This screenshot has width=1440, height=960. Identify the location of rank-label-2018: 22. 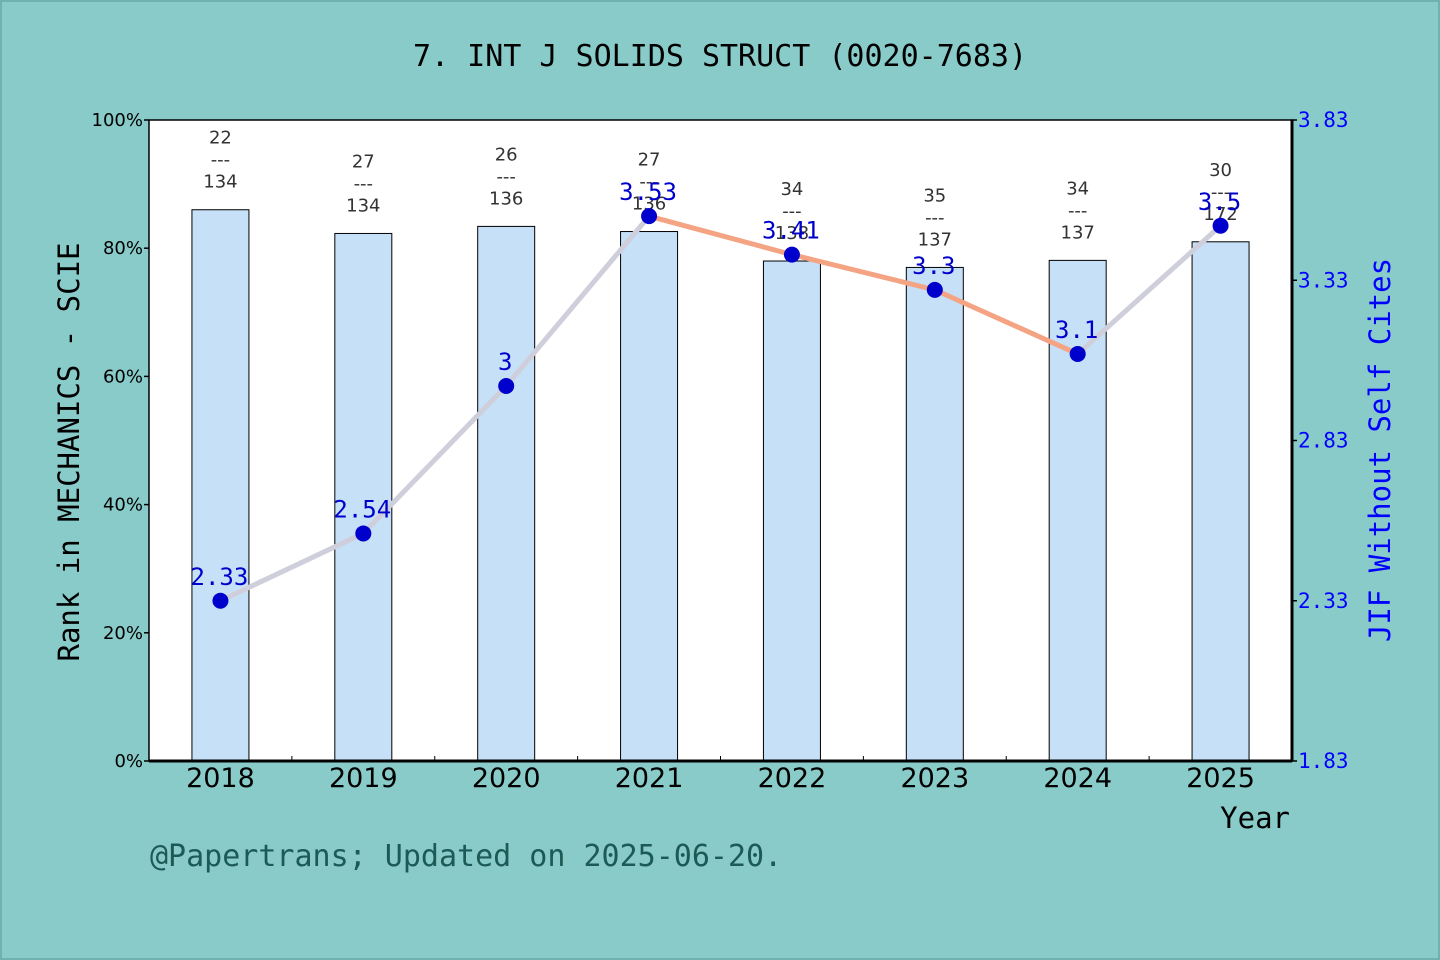
(220, 138).